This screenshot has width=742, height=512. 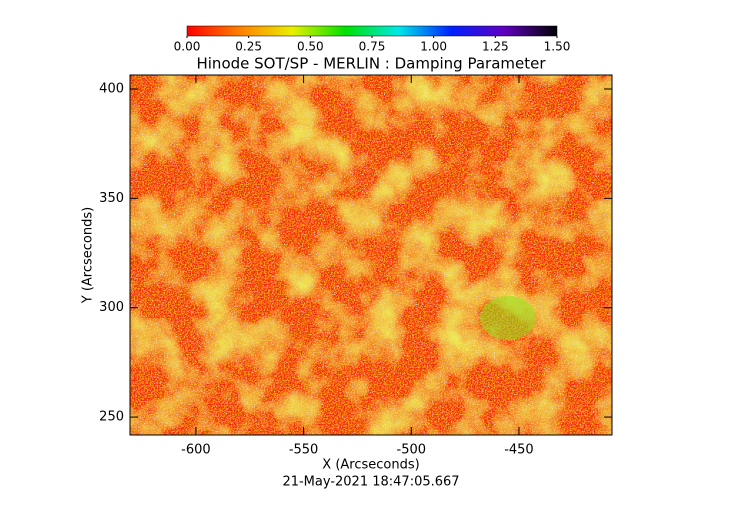 What do you see at coordinates (412, 450) in the screenshot?
I see `x-tick-label: -500` at bounding box center [412, 450].